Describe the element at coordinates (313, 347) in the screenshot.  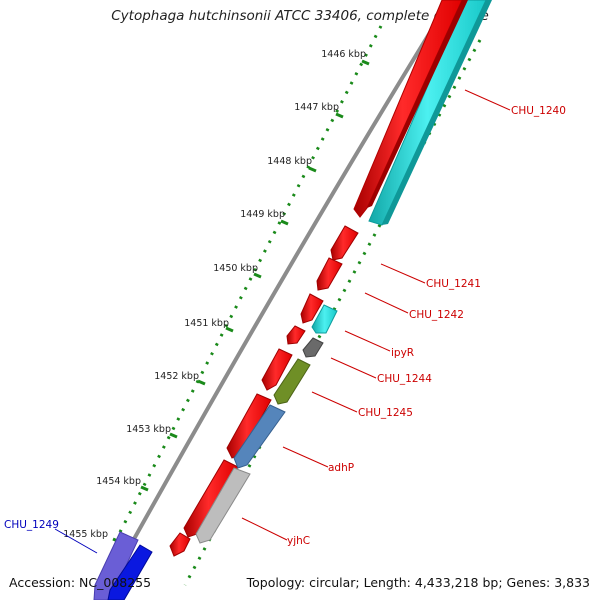
I see `gene-ipyR` at that location.